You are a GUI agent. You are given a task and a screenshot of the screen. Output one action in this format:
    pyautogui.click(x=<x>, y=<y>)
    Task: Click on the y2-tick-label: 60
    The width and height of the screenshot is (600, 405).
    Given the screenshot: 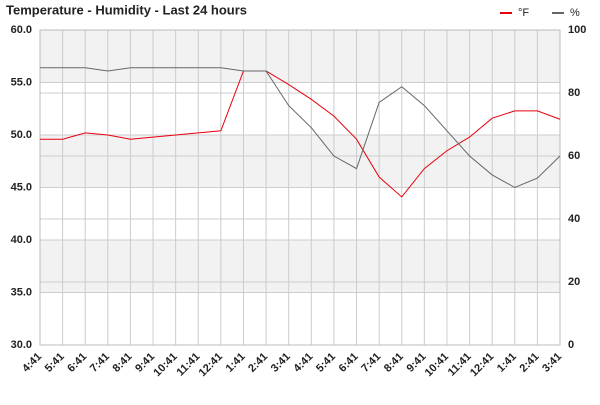 What is the action you would take?
    pyautogui.click(x=574, y=156)
    